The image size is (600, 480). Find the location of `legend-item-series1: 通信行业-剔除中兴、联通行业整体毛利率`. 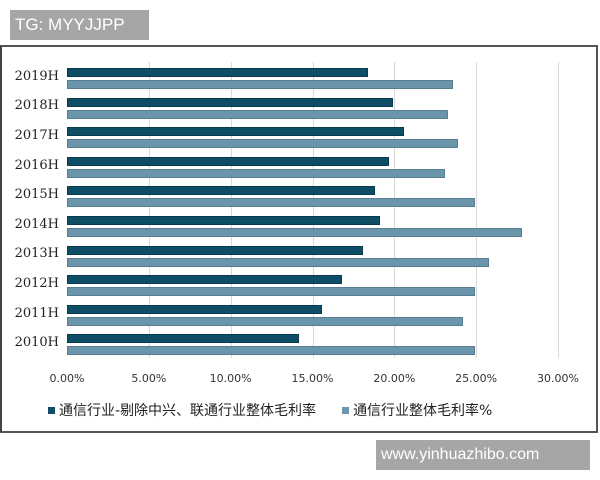

legend-item-series1: 通信行业-剔除中兴、联通行业整体毛利率 is located at coordinates (182, 410).